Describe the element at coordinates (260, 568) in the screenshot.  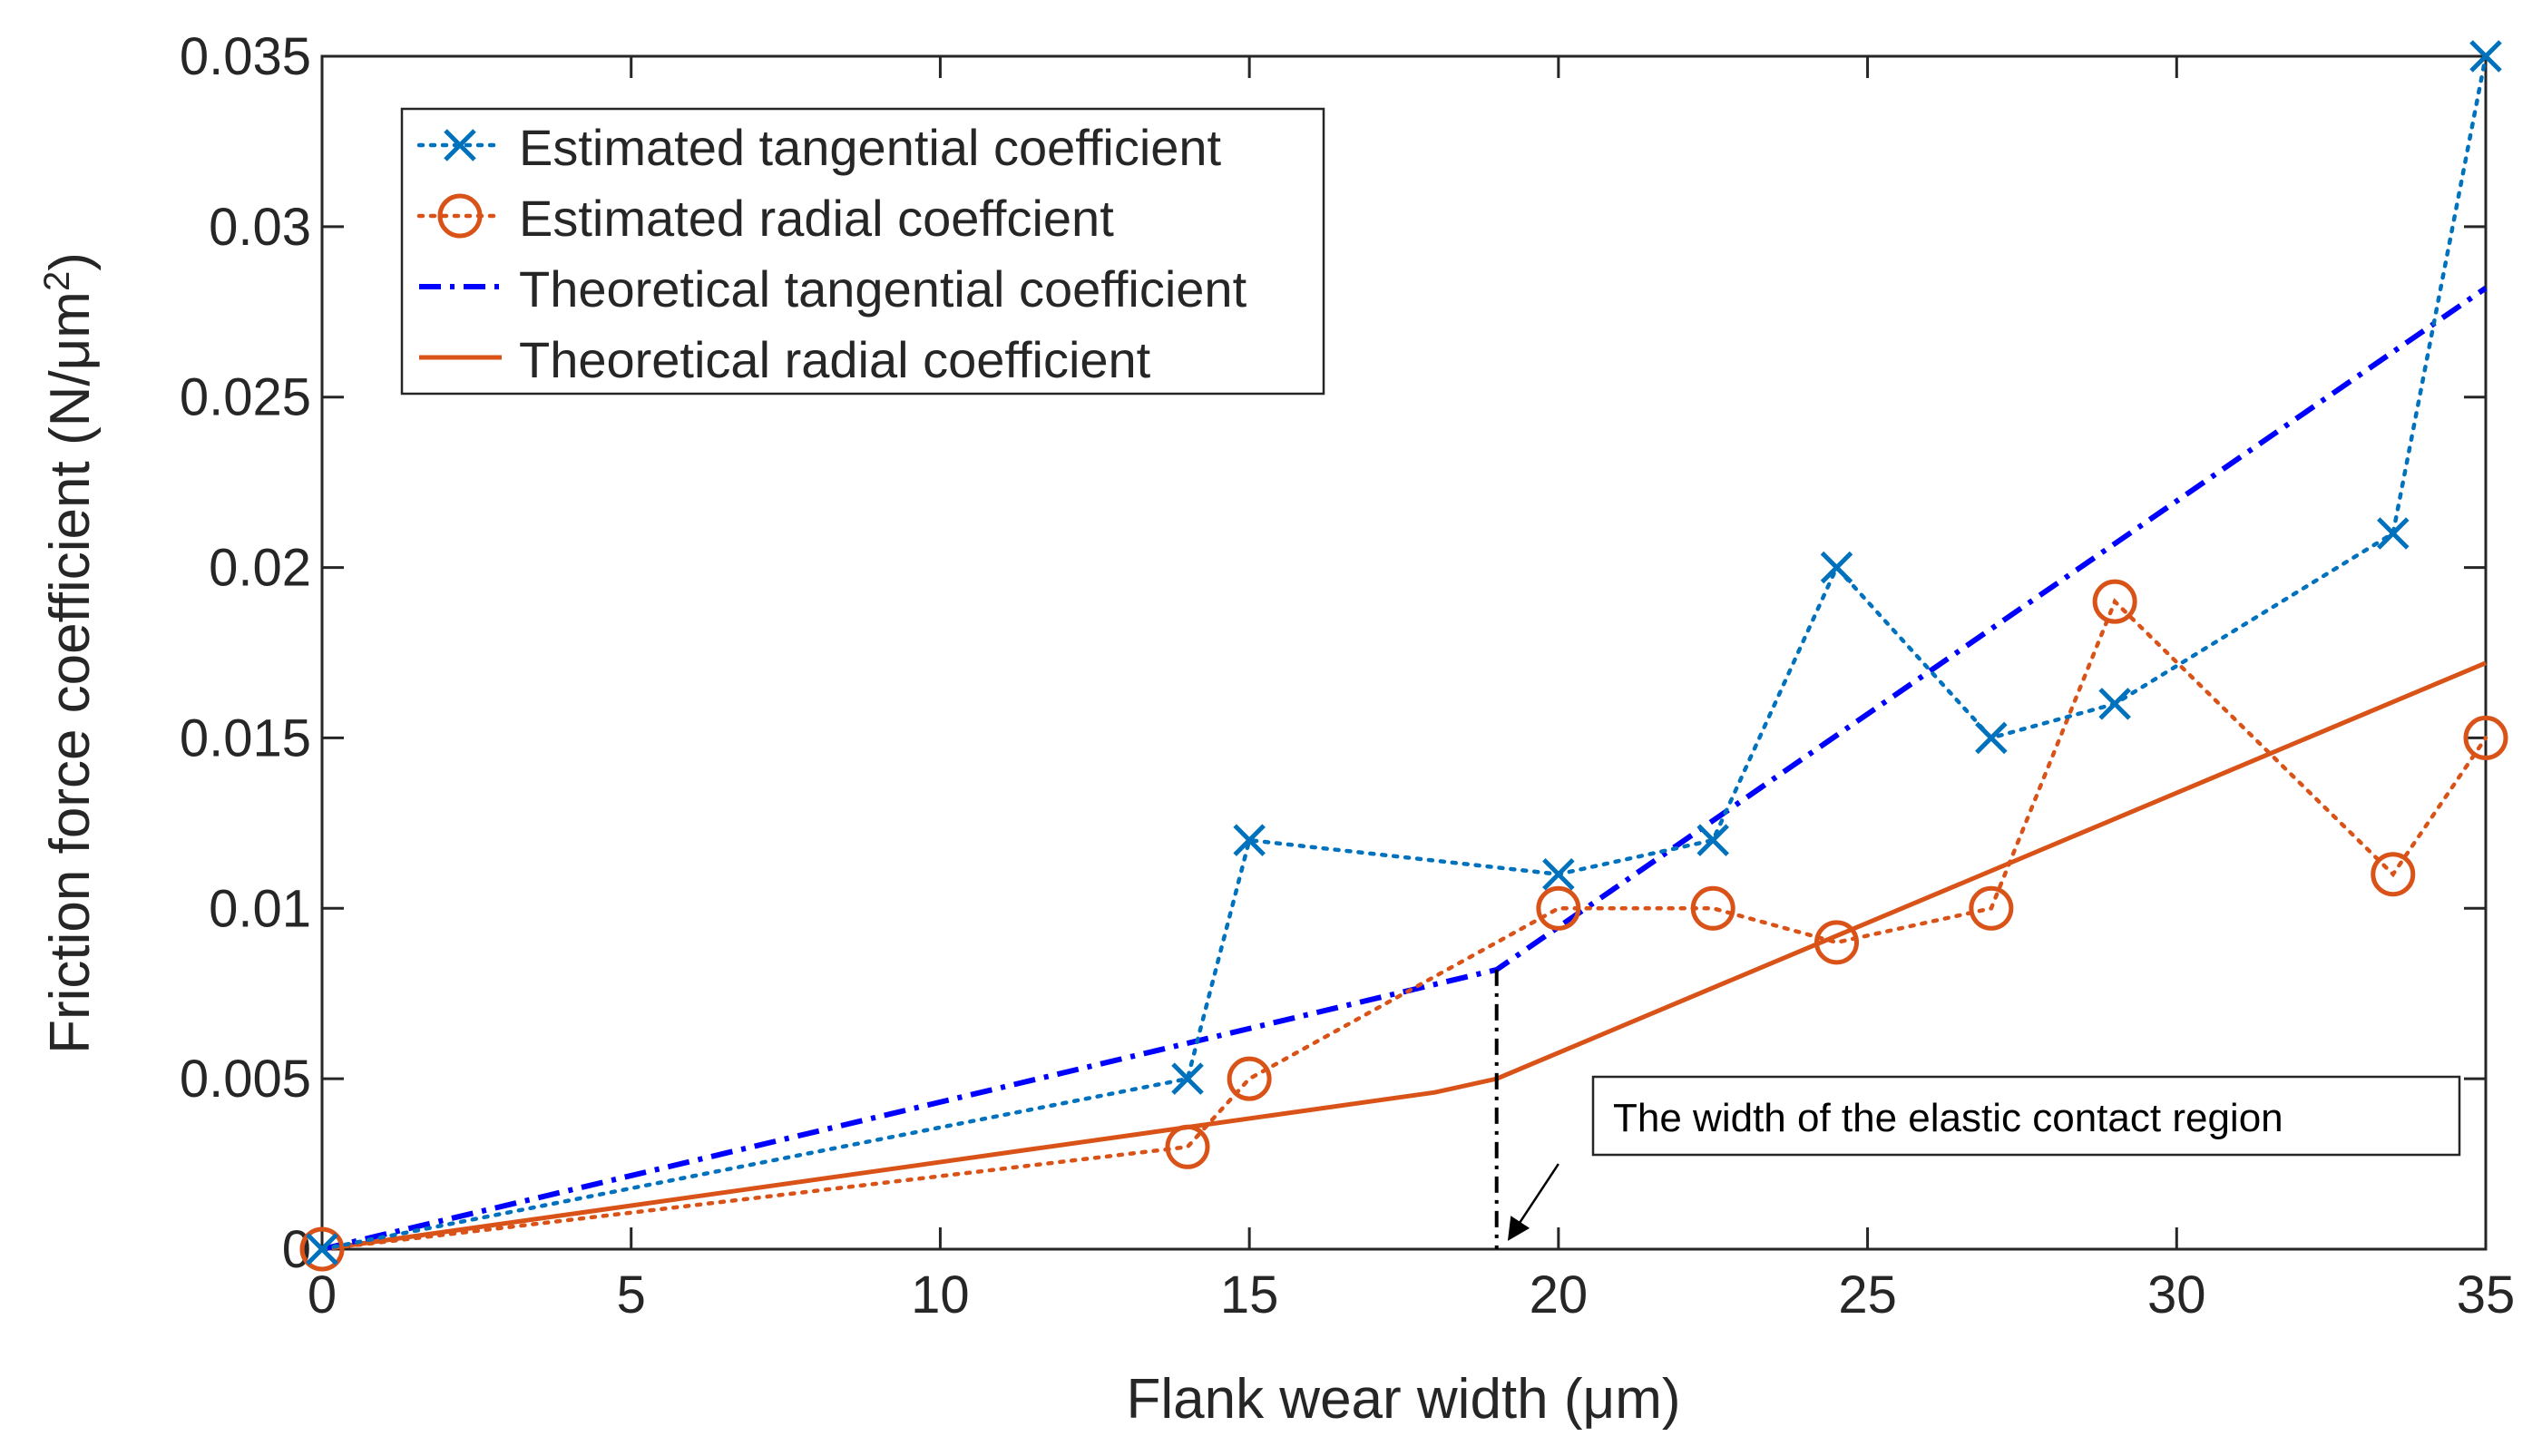
I see `y-tick-label: 0.02` at that location.